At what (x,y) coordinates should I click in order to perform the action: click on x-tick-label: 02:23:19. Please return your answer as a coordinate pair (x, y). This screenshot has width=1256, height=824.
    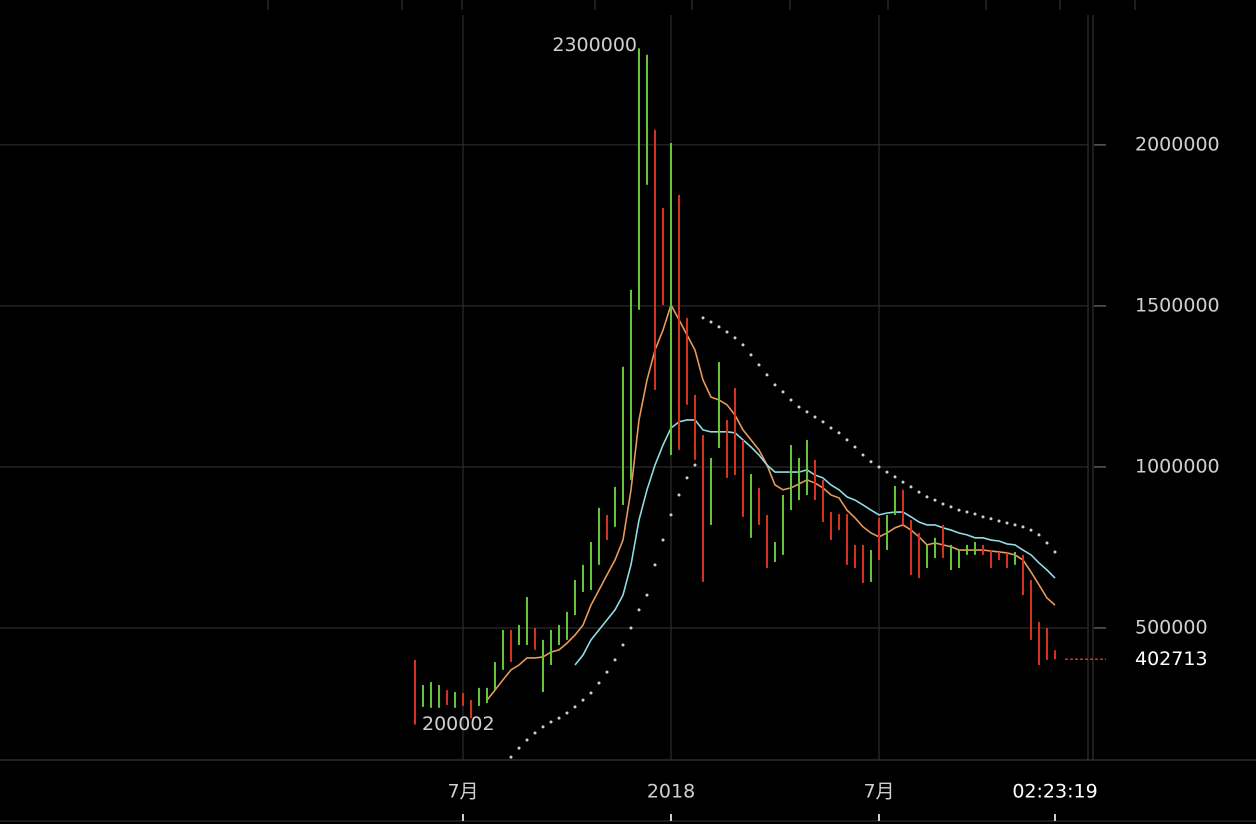
    Looking at the image, I should click on (1054, 792).